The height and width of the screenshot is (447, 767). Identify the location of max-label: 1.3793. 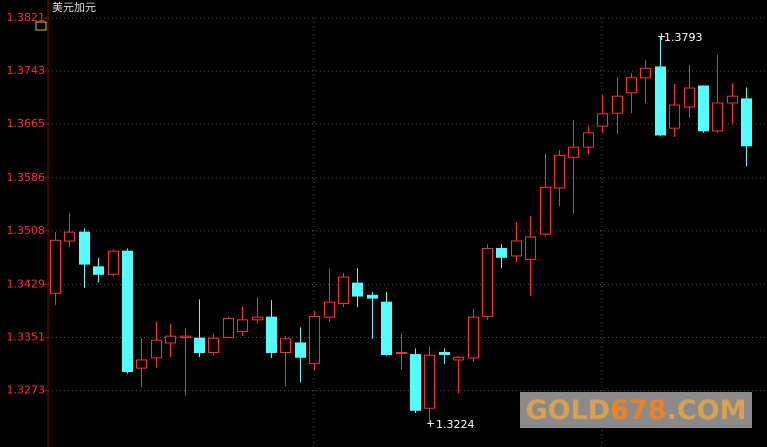
(683, 37).